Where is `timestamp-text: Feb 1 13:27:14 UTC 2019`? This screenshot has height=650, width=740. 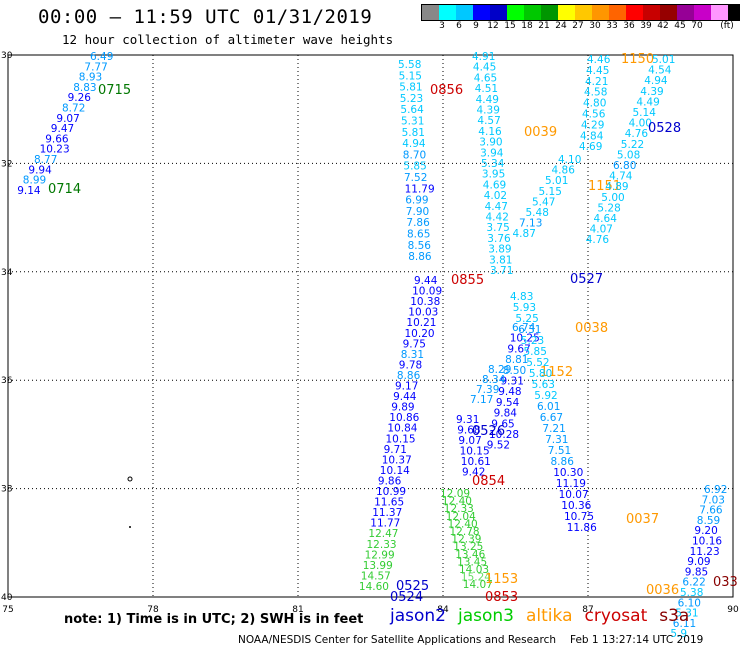
timestamp-text: Feb 1 13:27:14 UTC 2019 is located at coordinates (637, 640).